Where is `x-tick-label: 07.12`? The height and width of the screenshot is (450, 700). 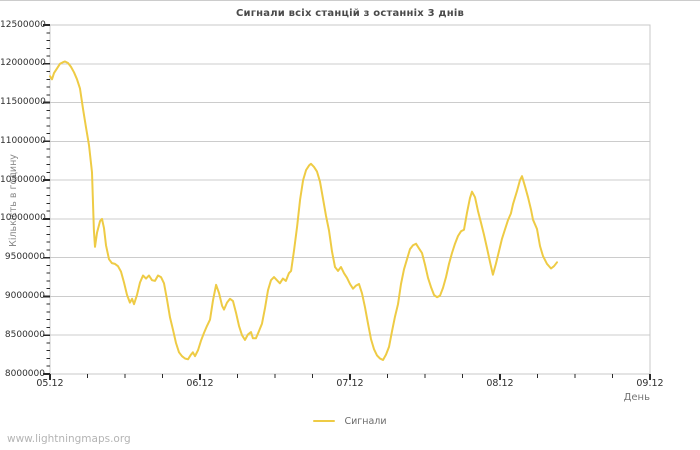 x-tick-label: 07.12 is located at coordinates (350, 383).